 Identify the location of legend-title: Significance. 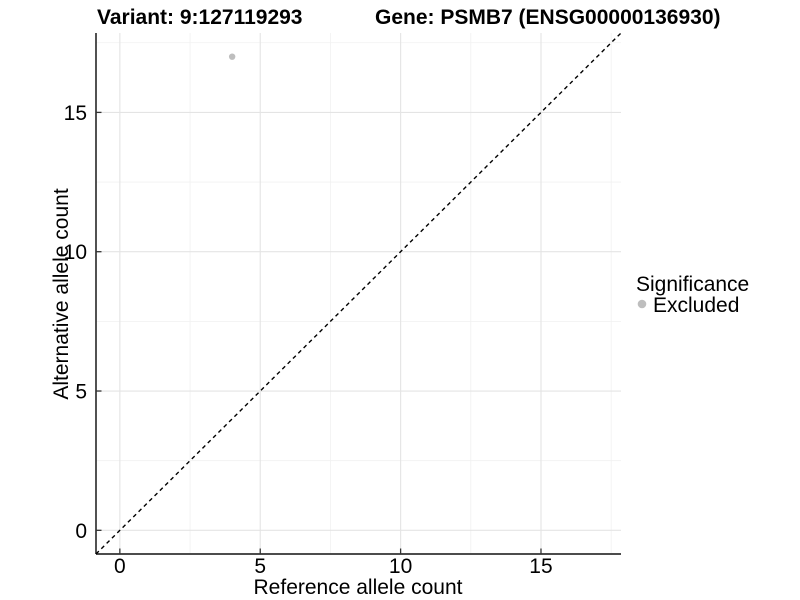
(692, 284).